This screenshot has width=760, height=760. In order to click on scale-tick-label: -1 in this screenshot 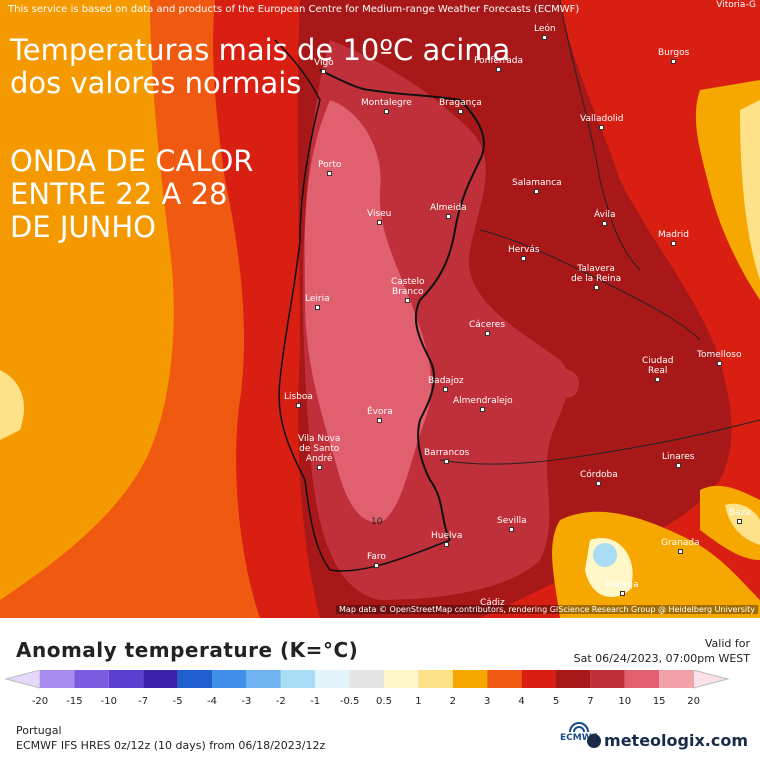, I will do `click(315, 701)`.